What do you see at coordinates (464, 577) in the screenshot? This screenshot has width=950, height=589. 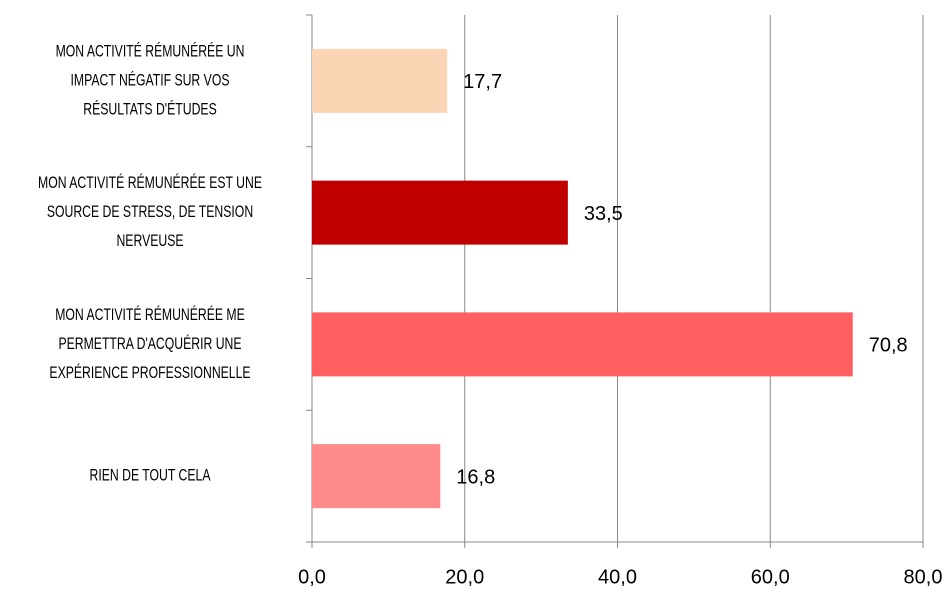 I see `x-tick-label: 20,0` at bounding box center [464, 577].